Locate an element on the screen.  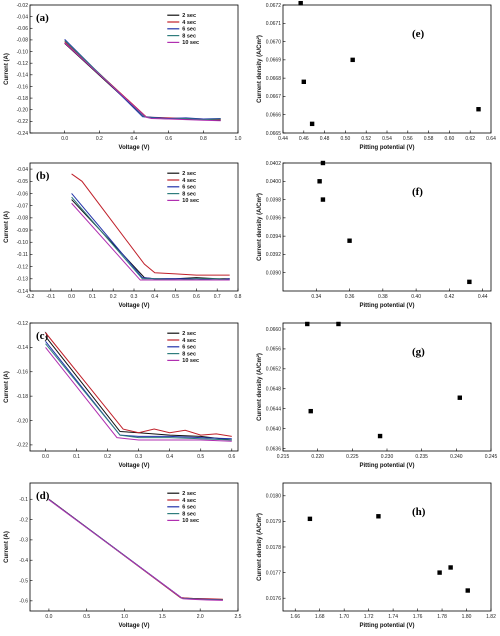
x-tick-label: 0.46 is located at coordinates (304, 139).